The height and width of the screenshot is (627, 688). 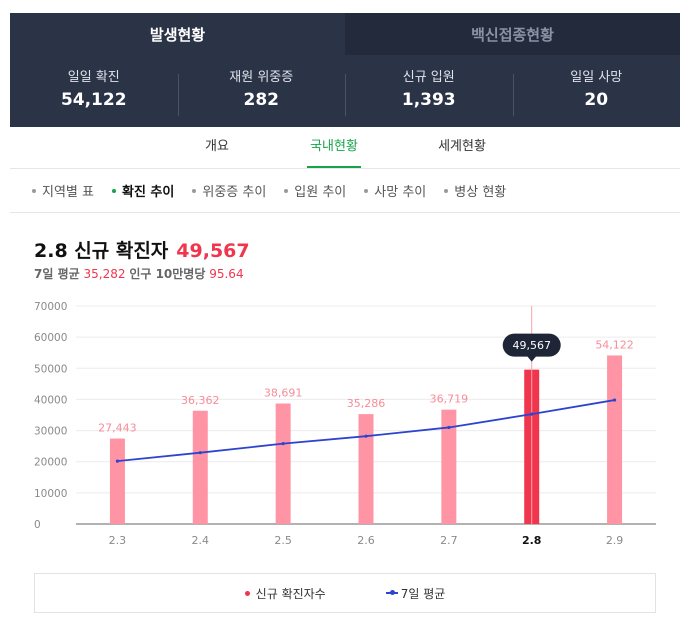 What do you see at coordinates (596, 77) in the screenshot?
I see `stat-label: 일일 사망` at bounding box center [596, 77].